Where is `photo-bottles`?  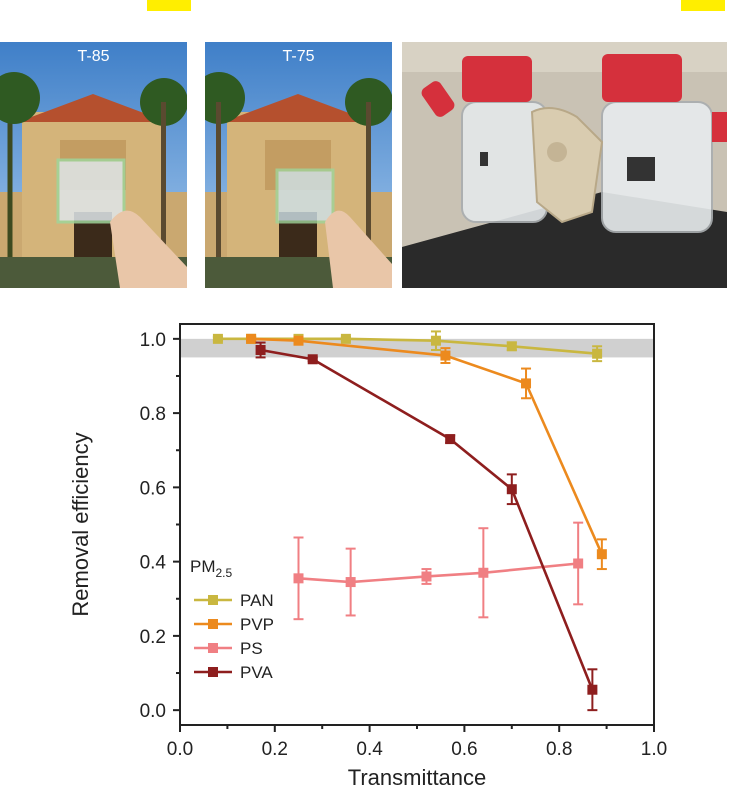
photo-bottles is located at coordinates (564, 165).